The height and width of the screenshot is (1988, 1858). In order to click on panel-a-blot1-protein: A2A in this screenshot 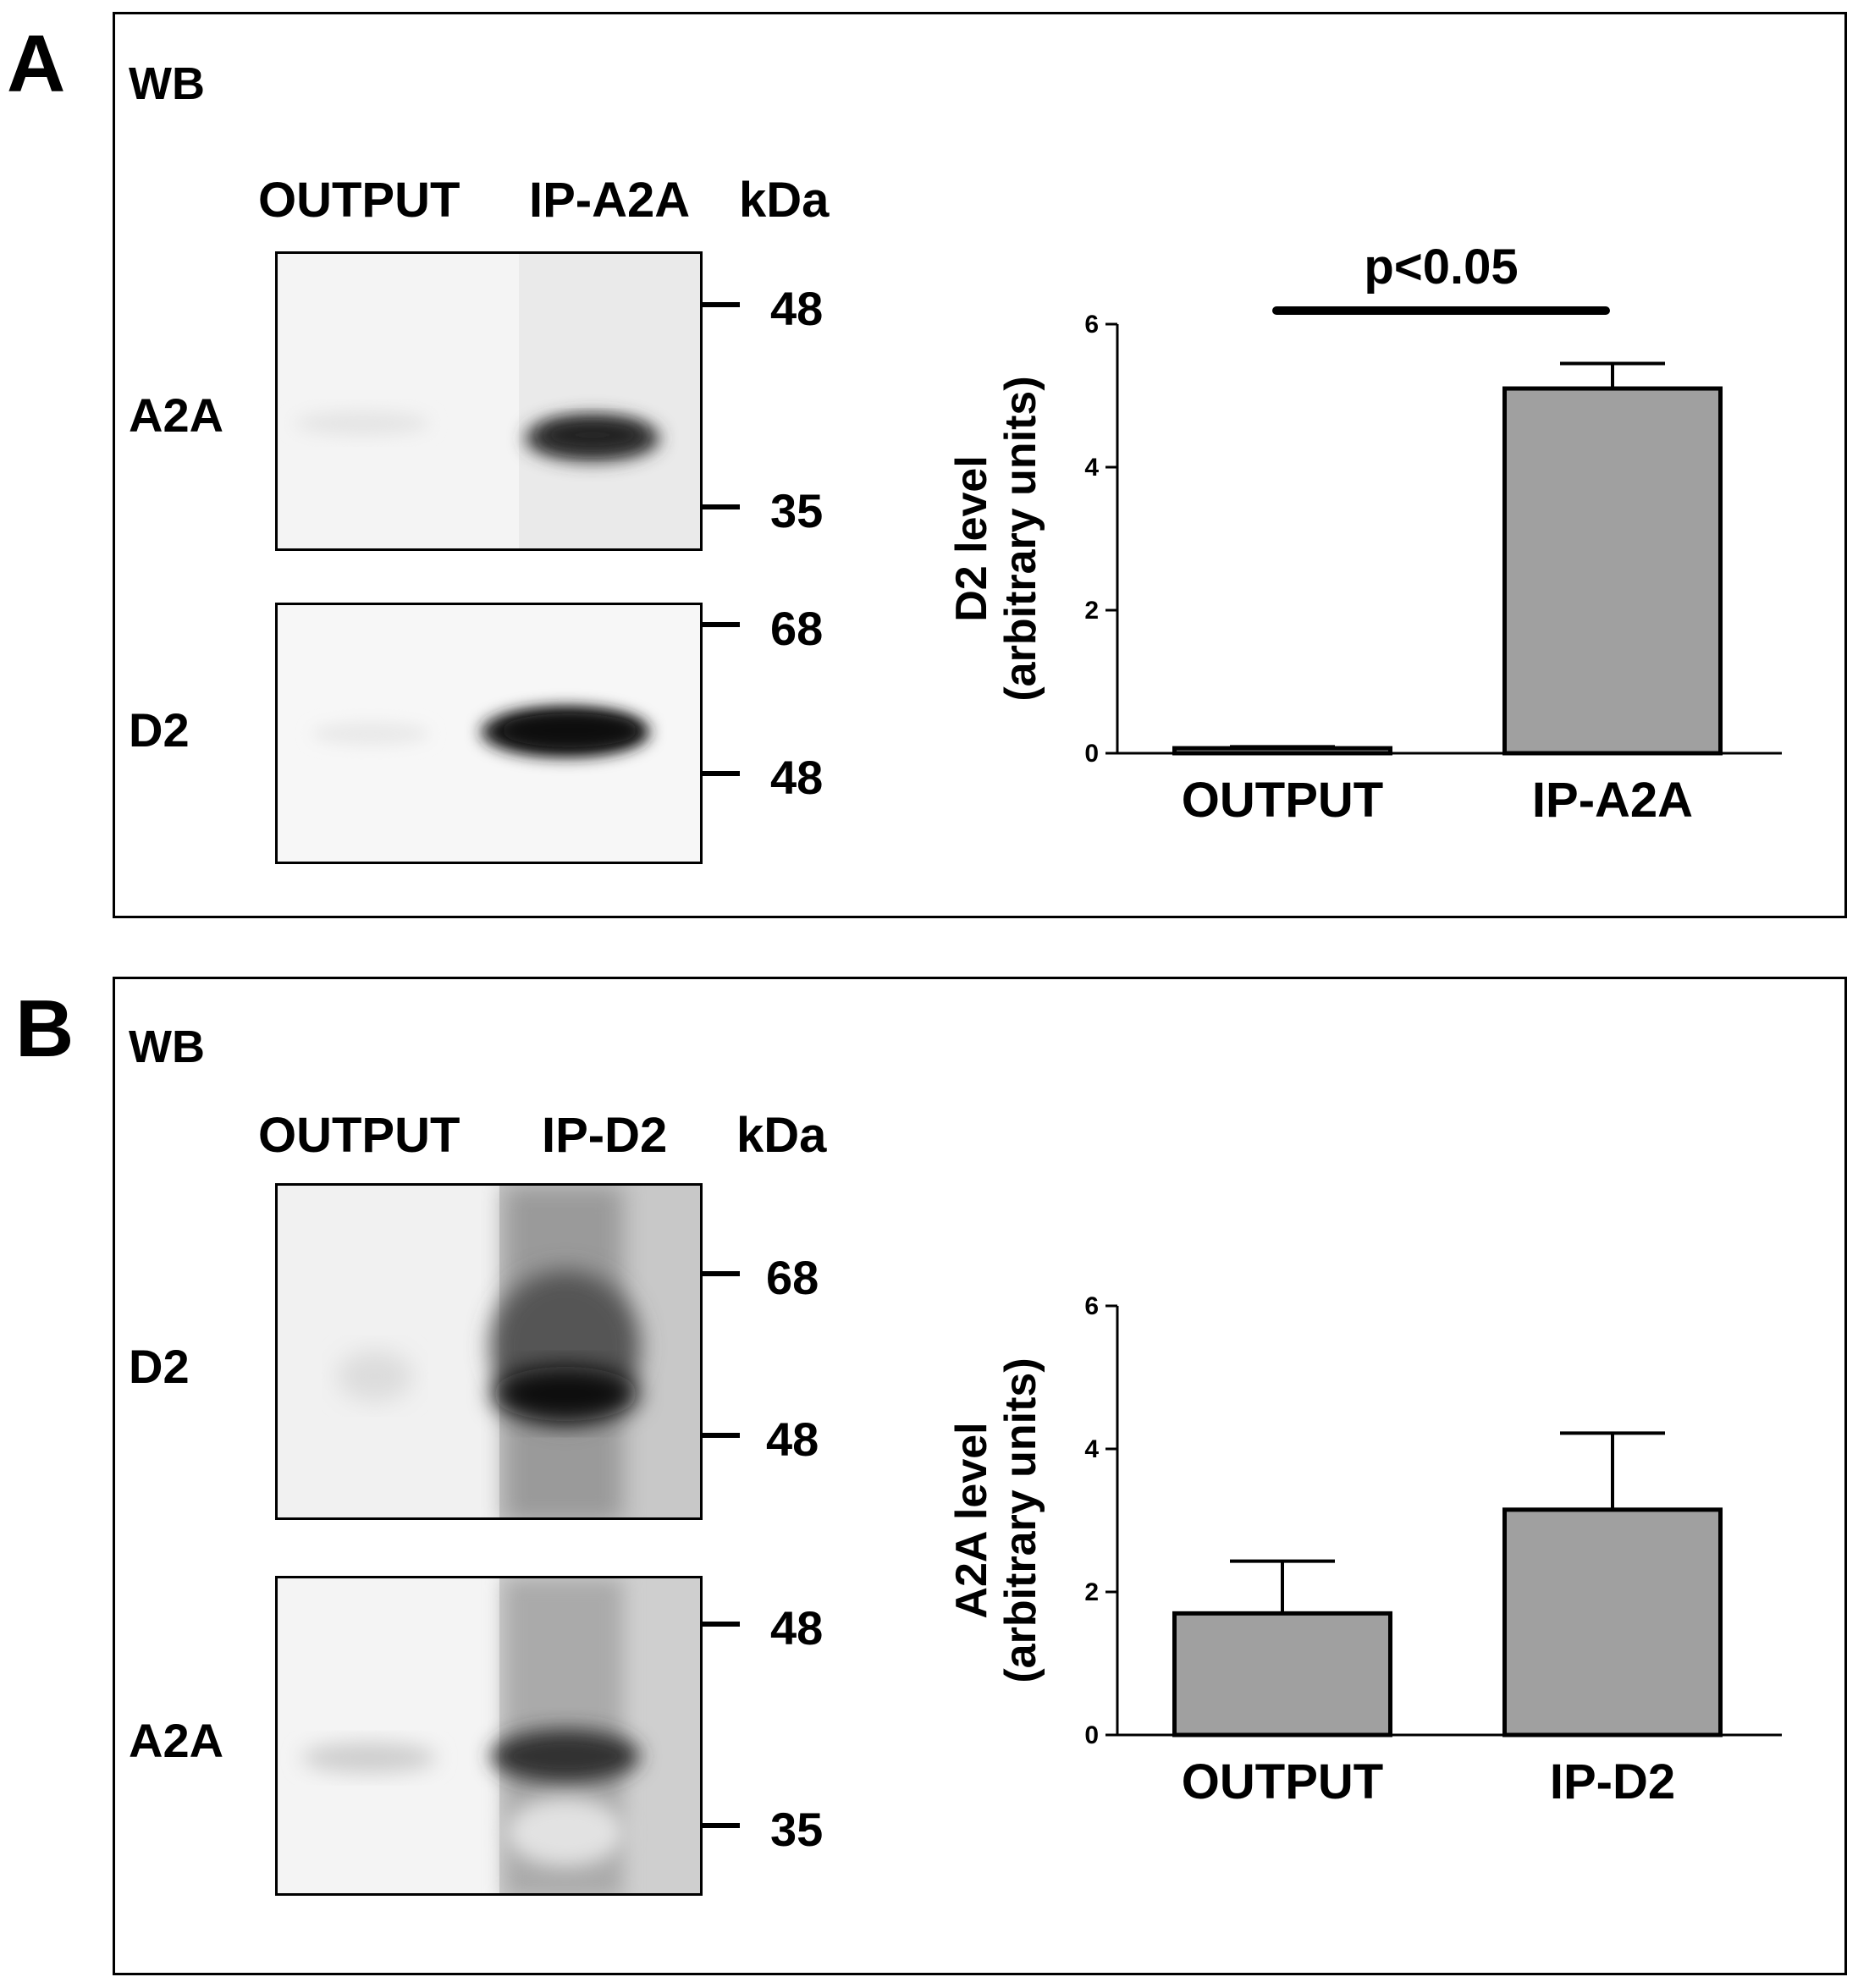, I will do `click(176, 415)`.